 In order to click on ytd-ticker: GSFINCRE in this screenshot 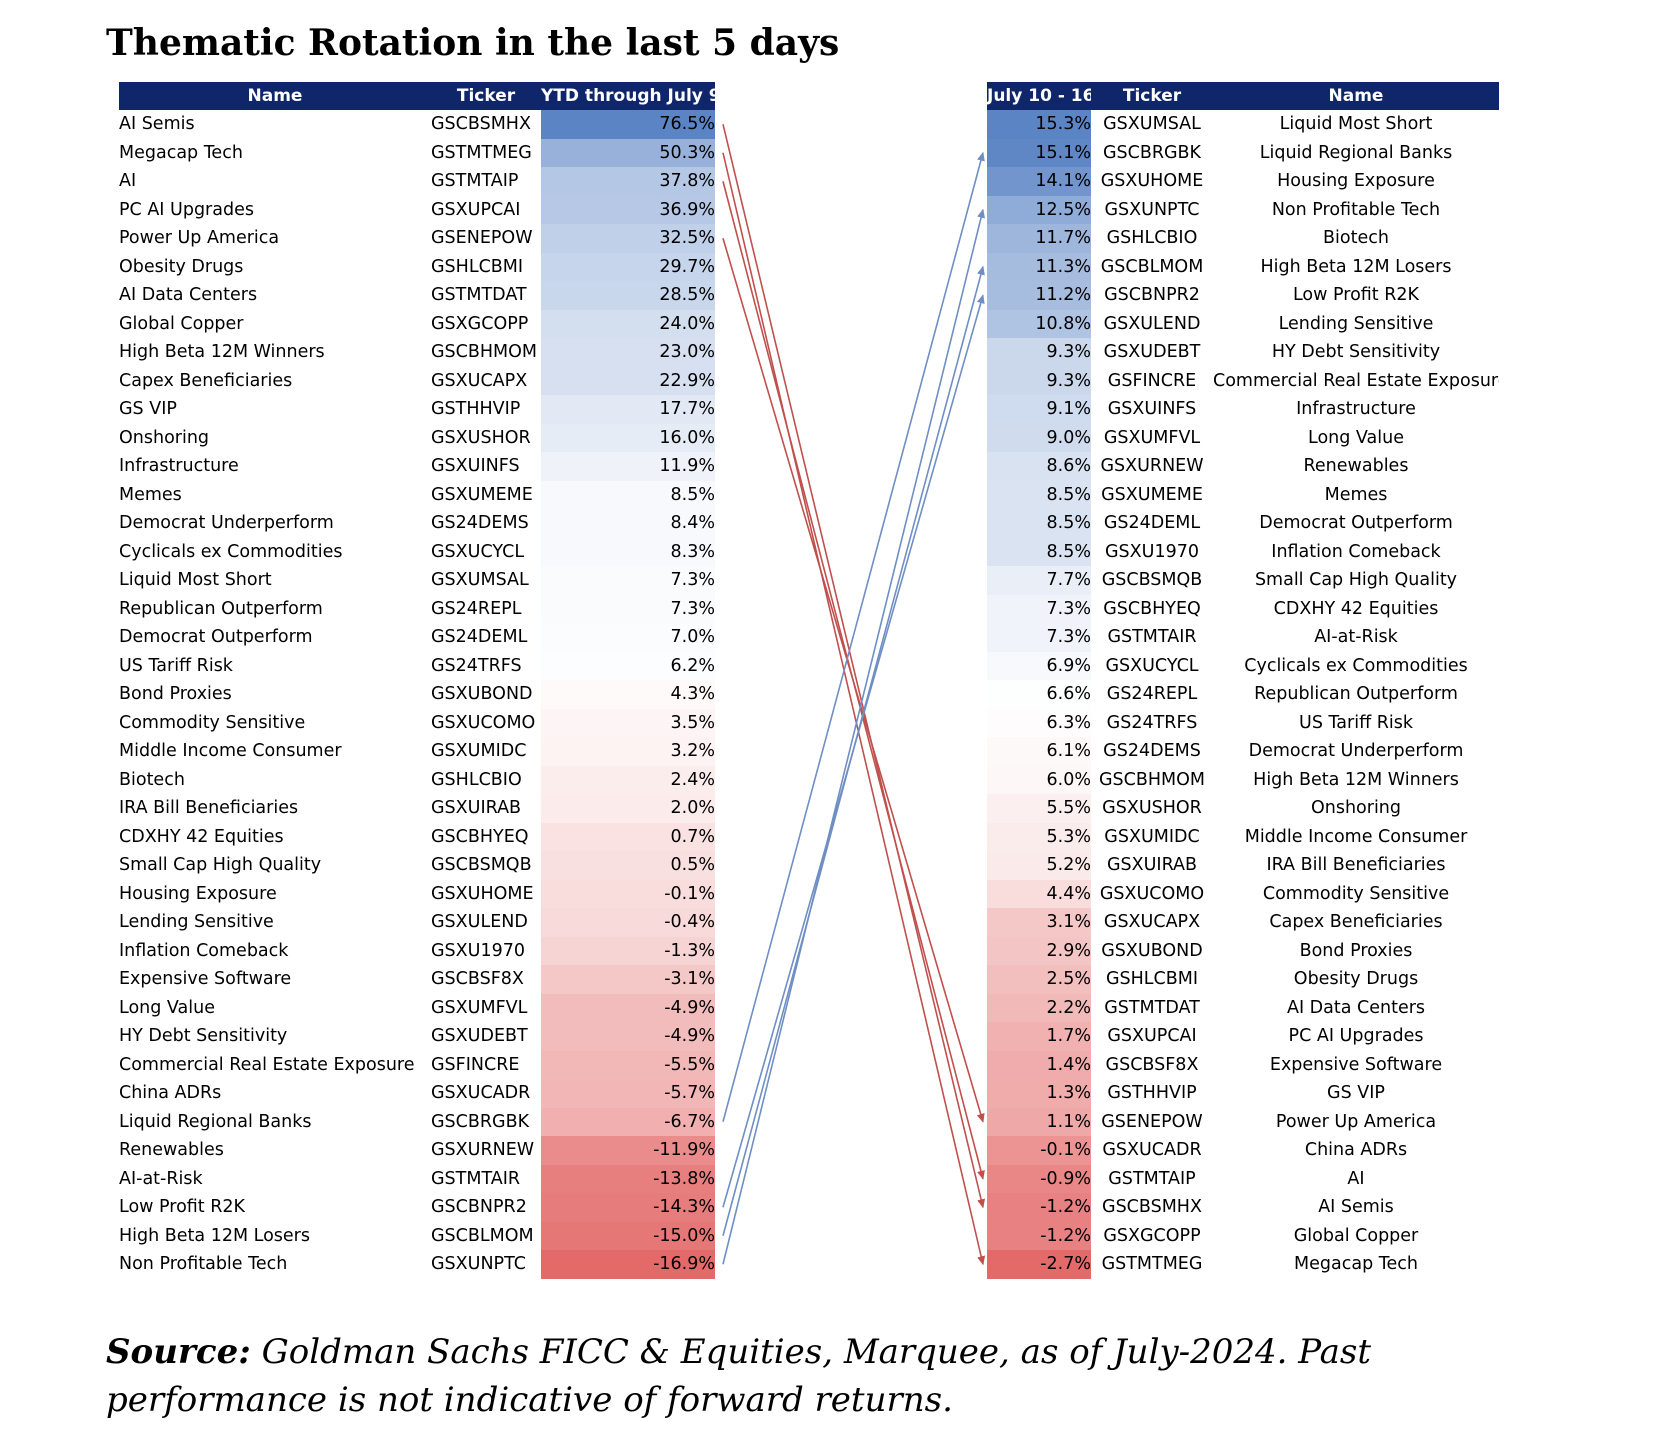, I will do `click(475, 1064)`.